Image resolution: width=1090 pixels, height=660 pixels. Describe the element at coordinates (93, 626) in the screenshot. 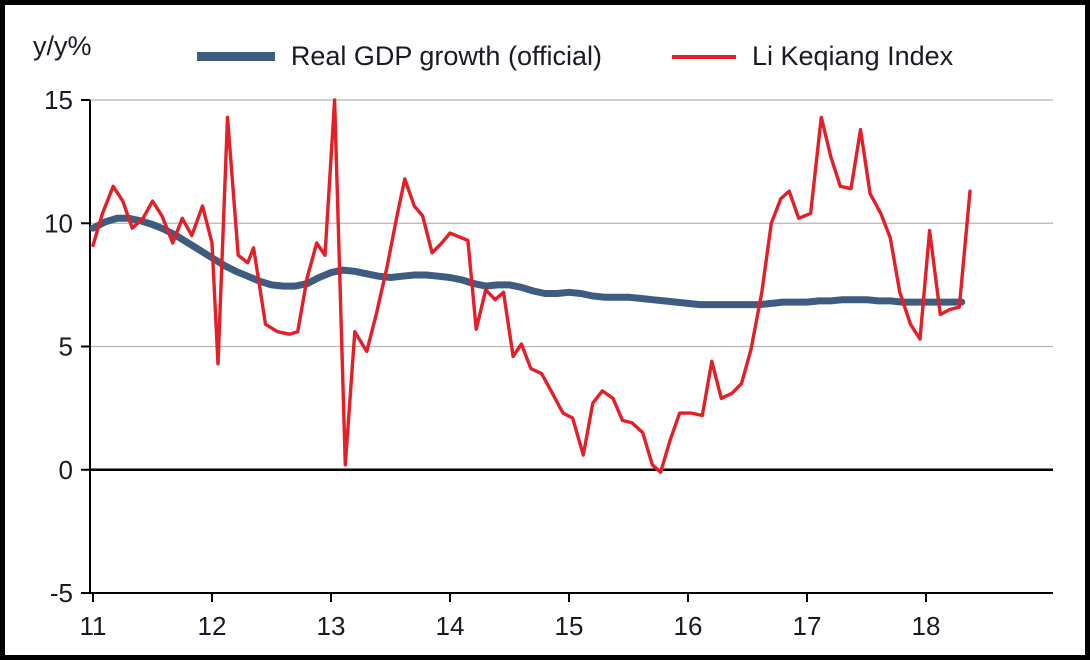

I see `x-tick-label-11: 11` at that location.